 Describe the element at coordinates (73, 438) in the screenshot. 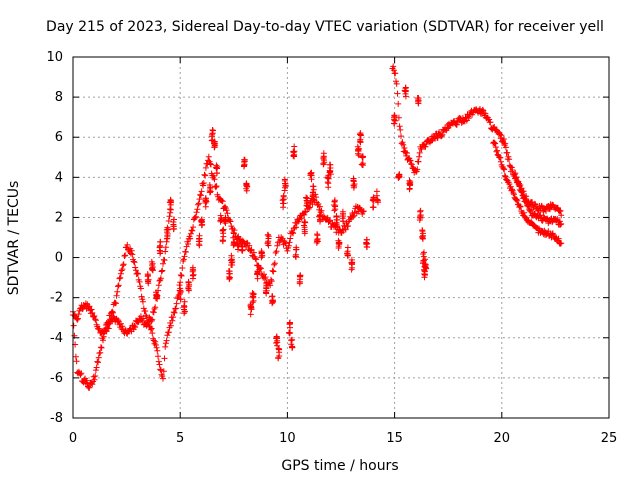

I see `x-tick-label: 0` at that location.